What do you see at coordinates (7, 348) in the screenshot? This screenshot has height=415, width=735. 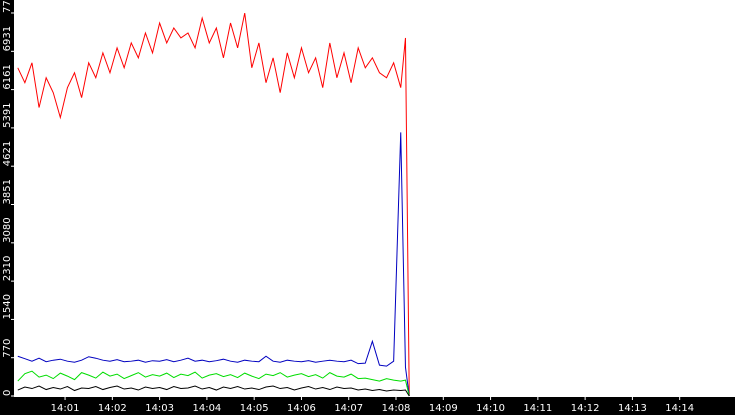 I see `y-tick-label: 770` at bounding box center [7, 348].